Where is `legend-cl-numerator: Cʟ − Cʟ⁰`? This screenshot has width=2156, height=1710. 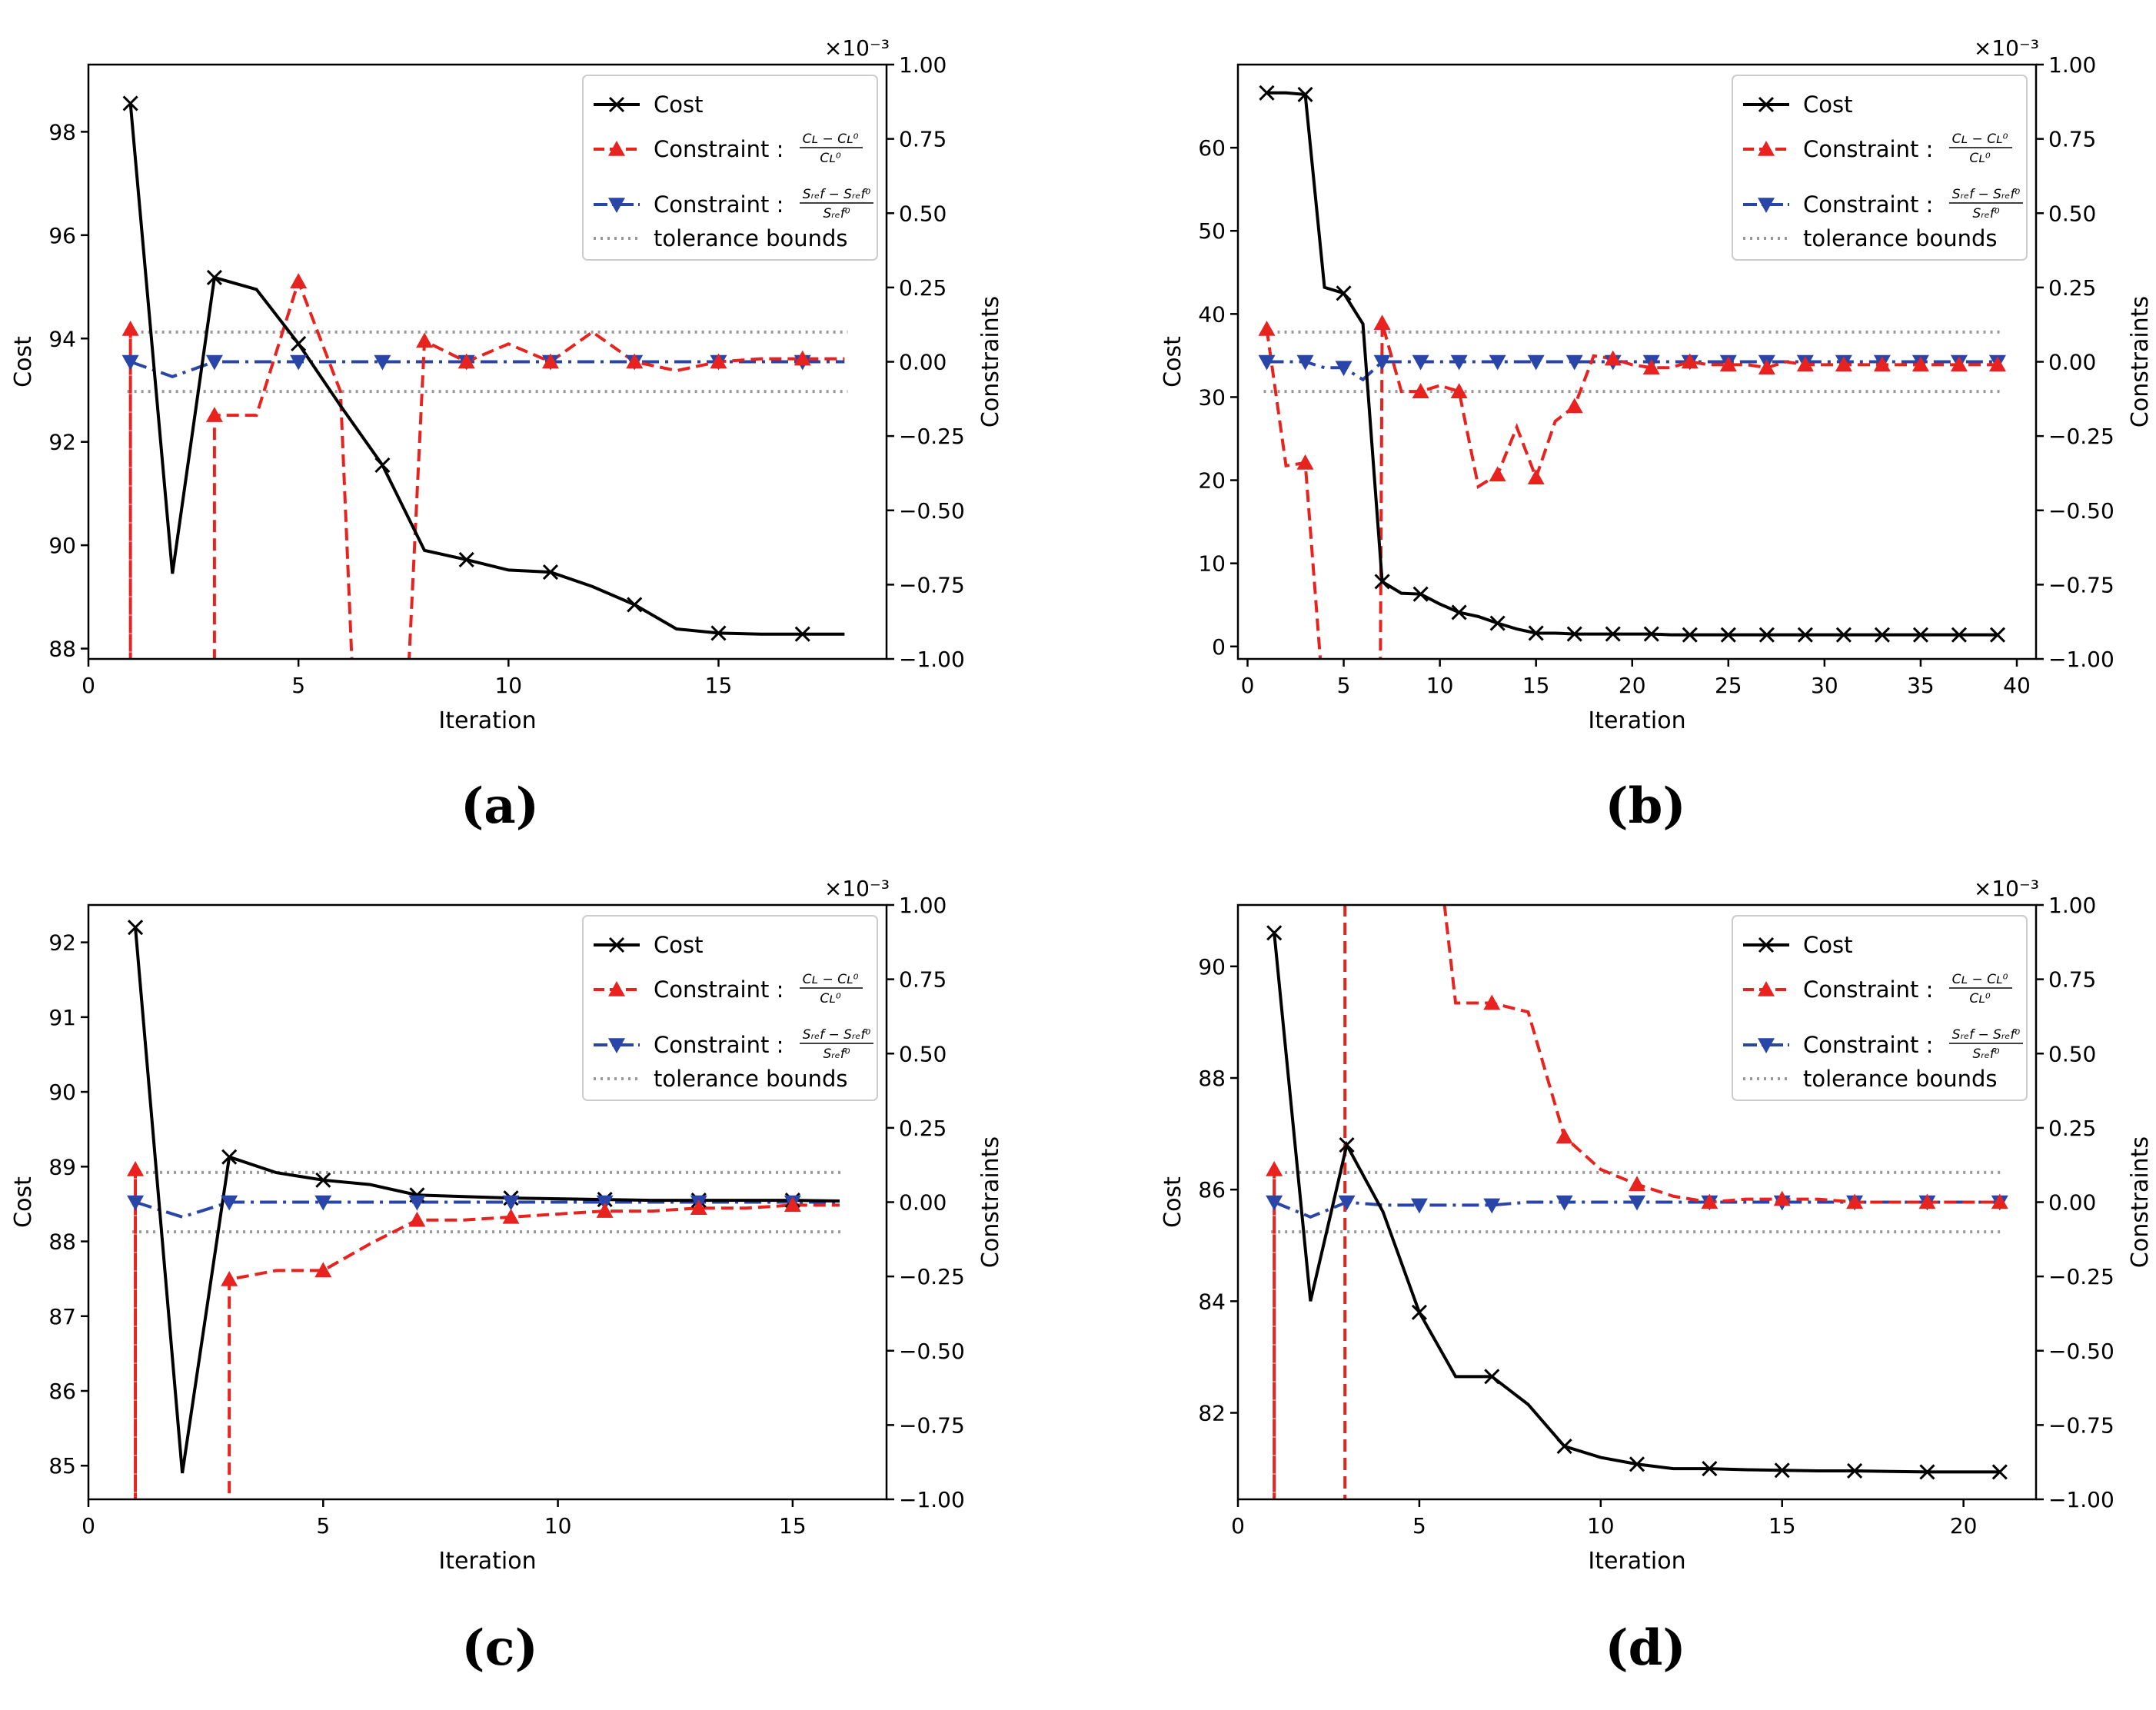 legend-cl-numerator: Cʟ − Cʟ⁰ is located at coordinates (1980, 139).